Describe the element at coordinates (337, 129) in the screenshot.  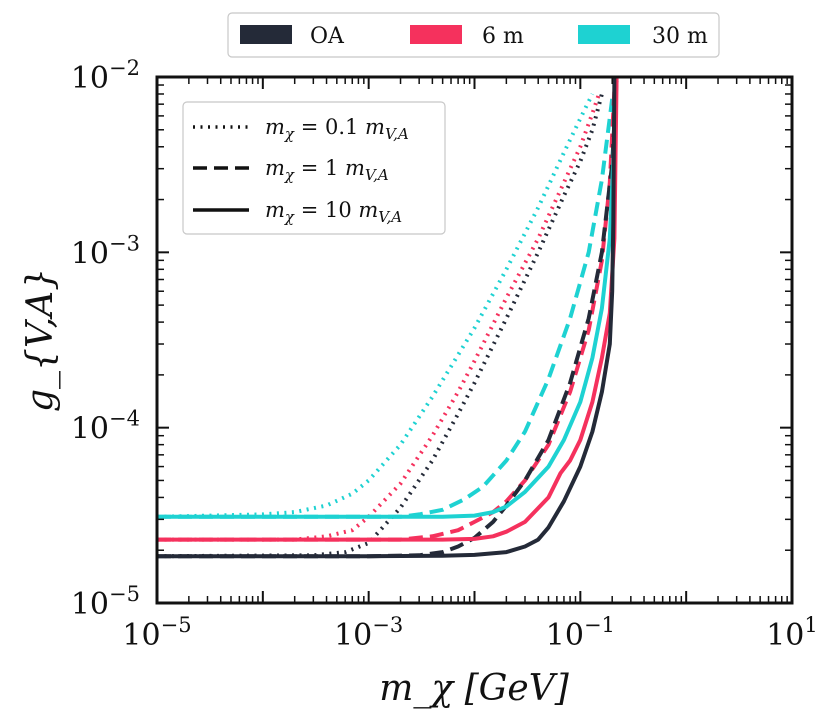
I see `legend-label-ratio-0.1: mχ = 0.1 mV,A` at that location.